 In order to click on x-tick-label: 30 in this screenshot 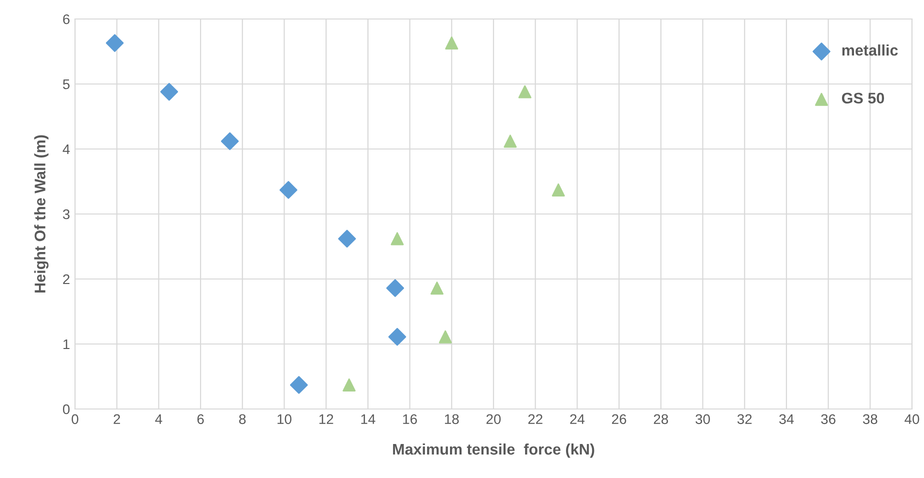, I will do `click(703, 419)`.